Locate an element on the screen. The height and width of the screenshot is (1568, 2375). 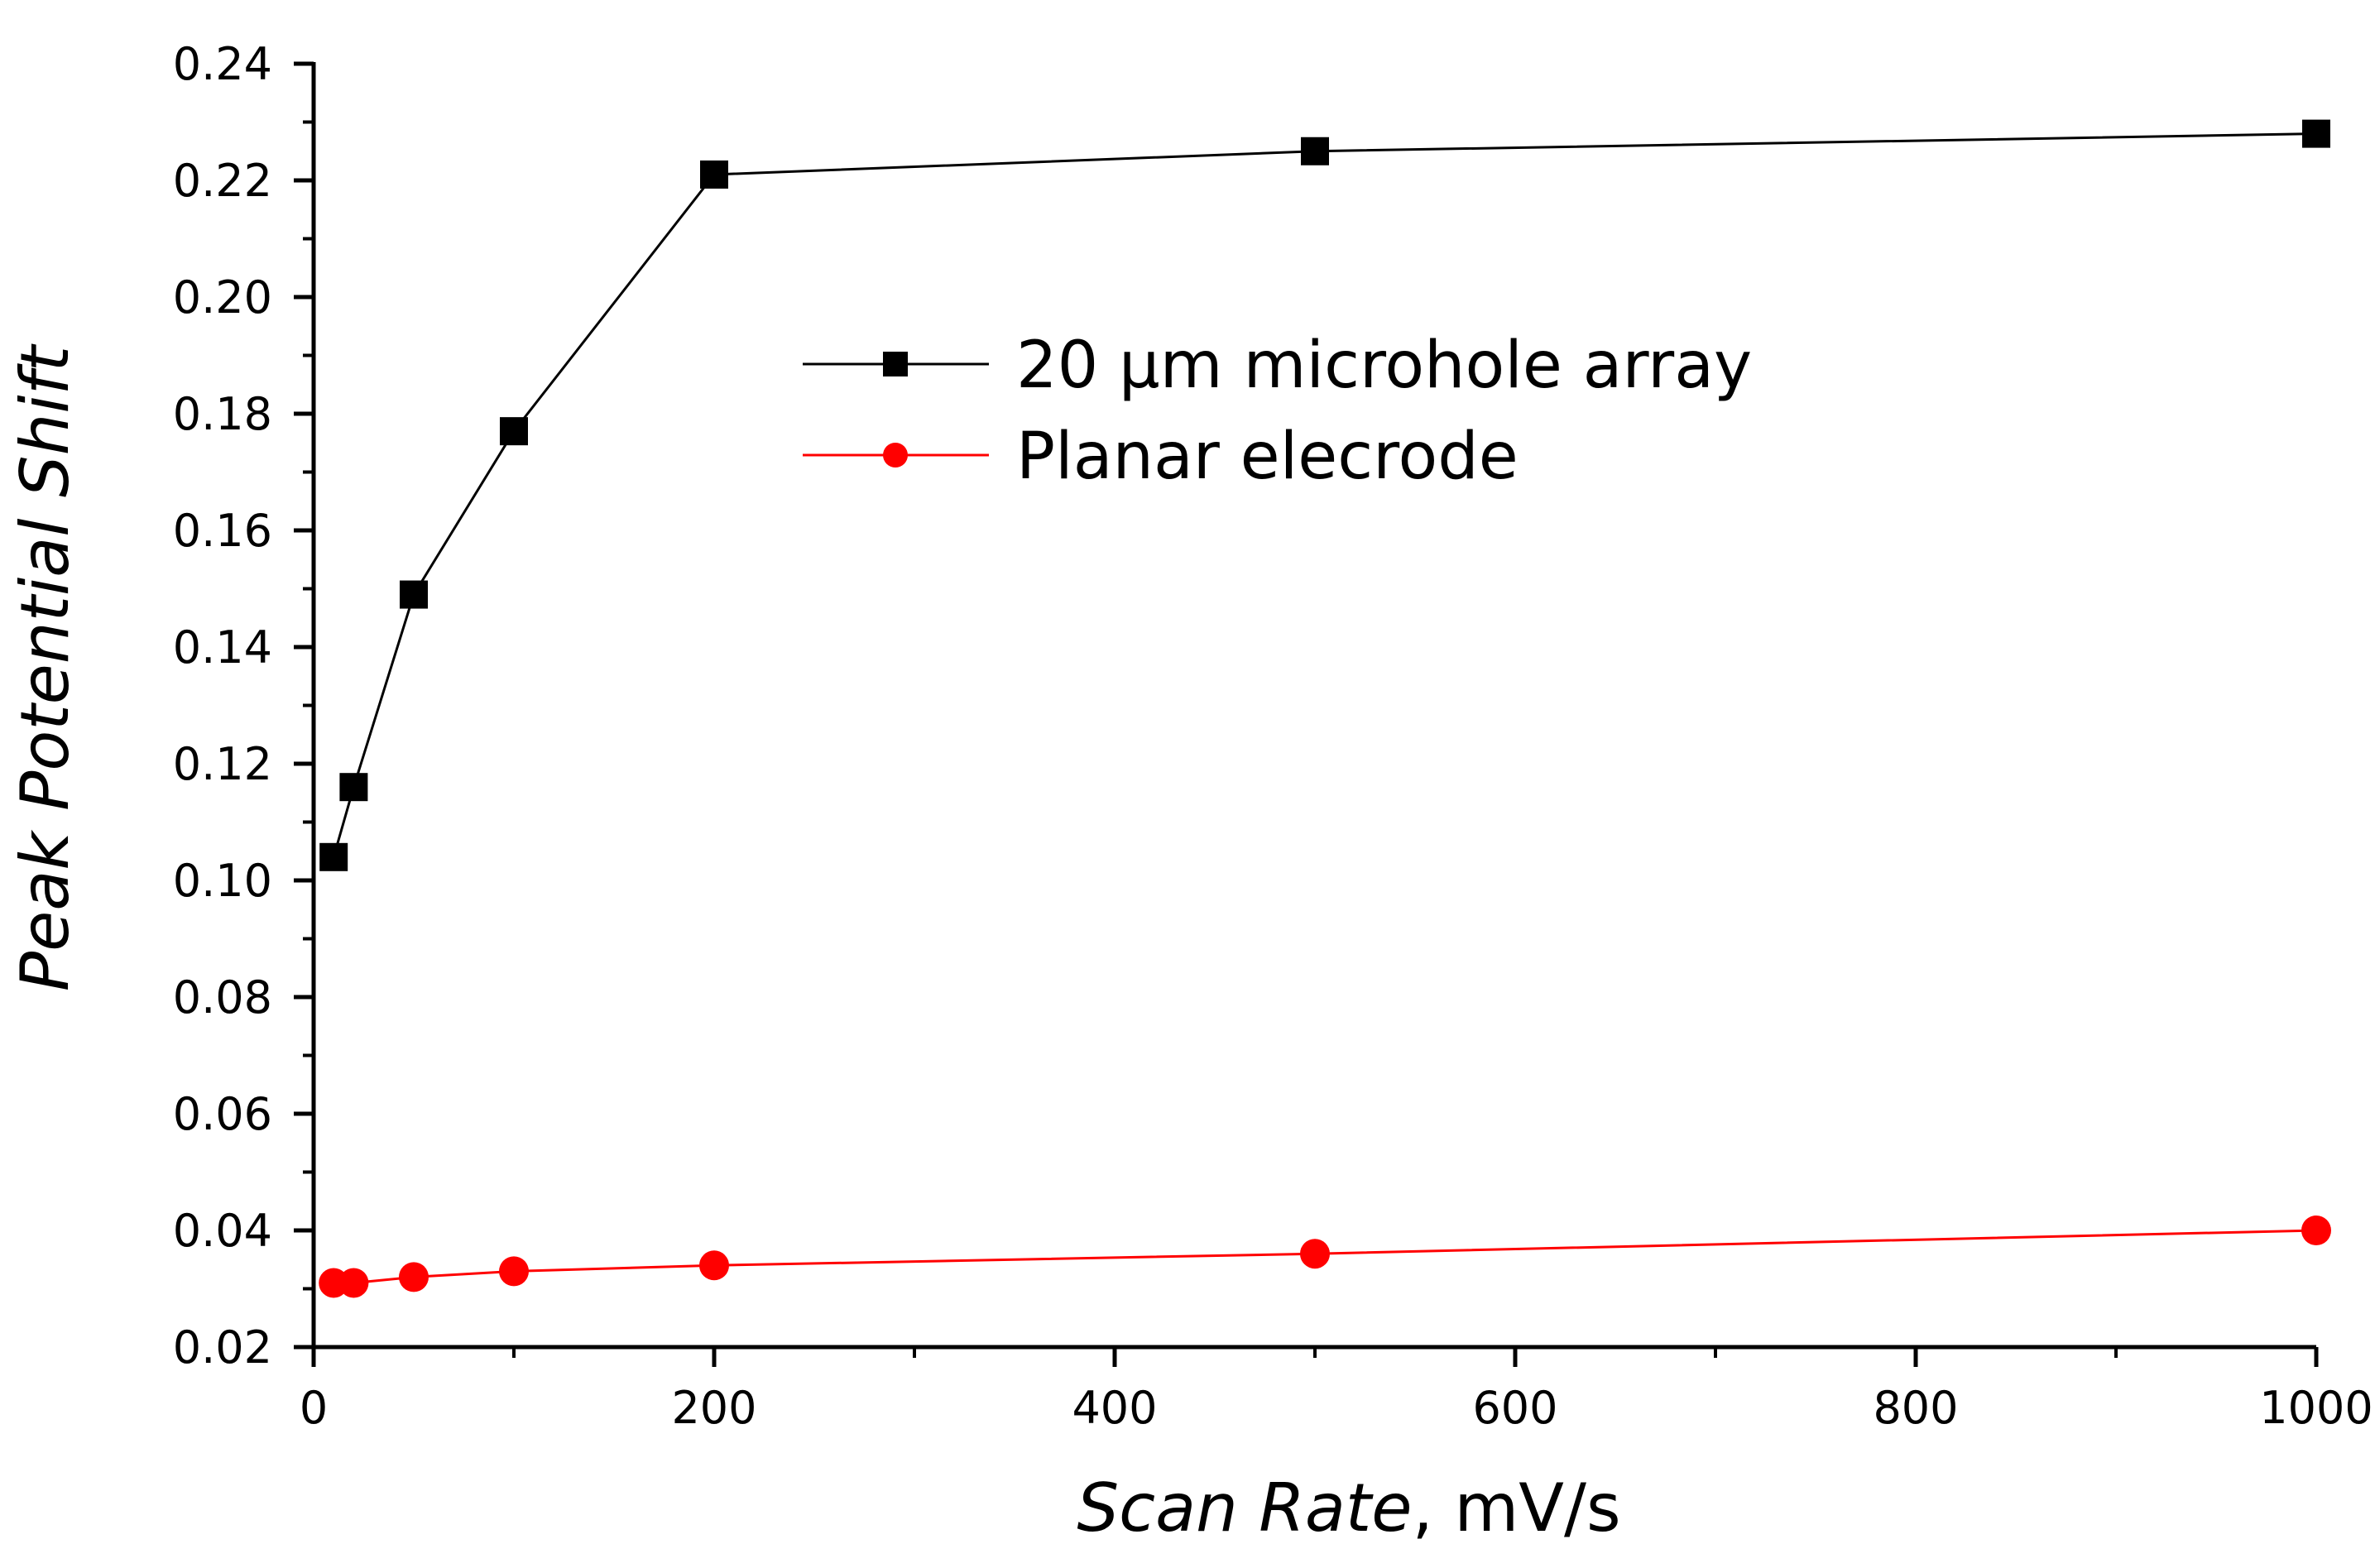
x-tick-label: 1000 is located at coordinates (2316, 1408).